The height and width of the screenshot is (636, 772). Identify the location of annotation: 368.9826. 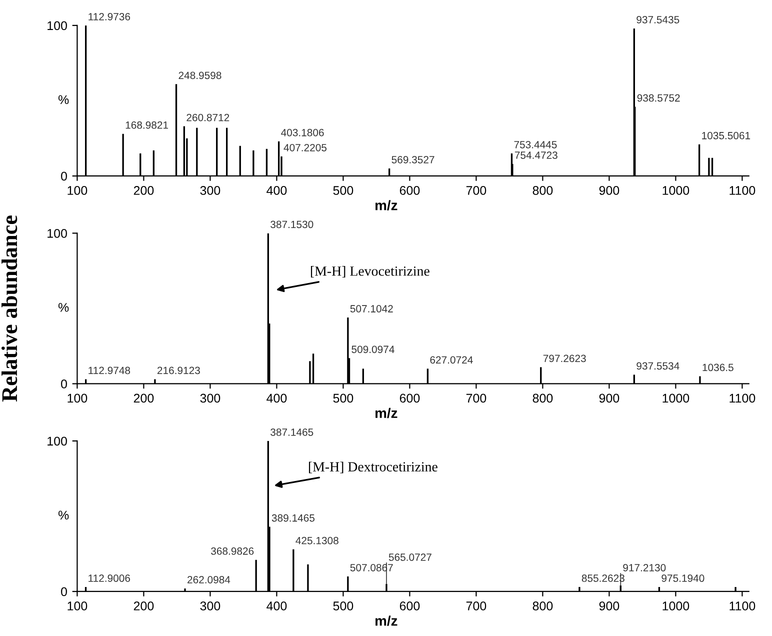
(232, 551).